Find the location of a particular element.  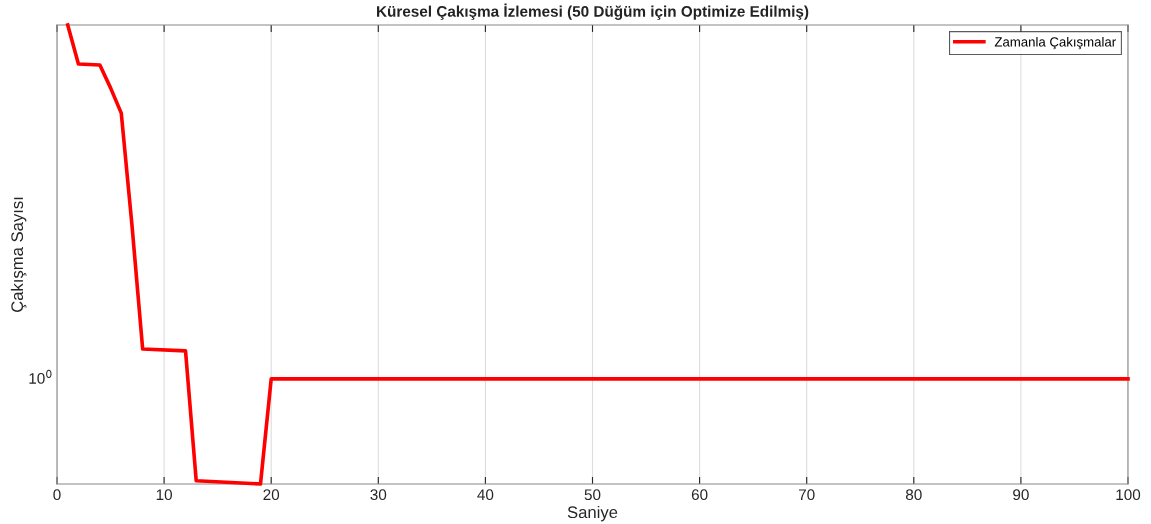

x-tick-label: 80 is located at coordinates (913, 495).